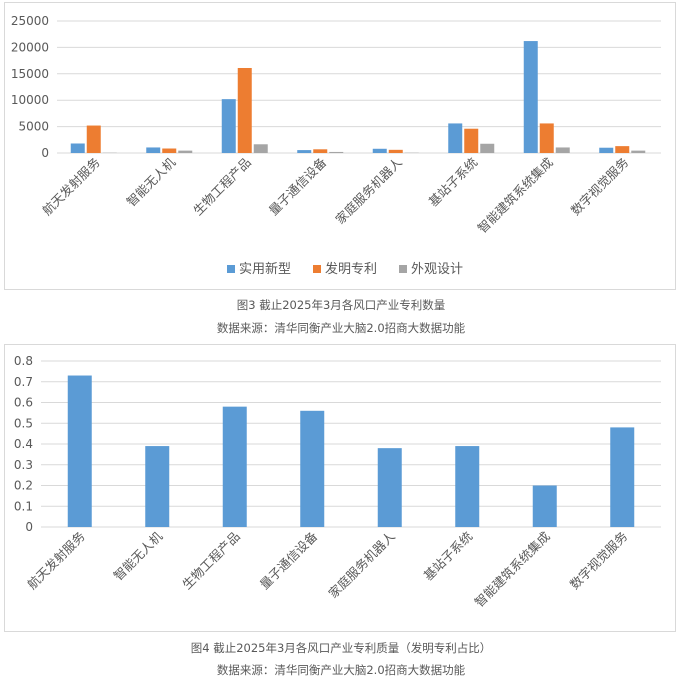 This screenshot has height=688, width=682. What do you see at coordinates (30, 100) in the screenshot?
I see `y-tick-label: 10000` at bounding box center [30, 100].